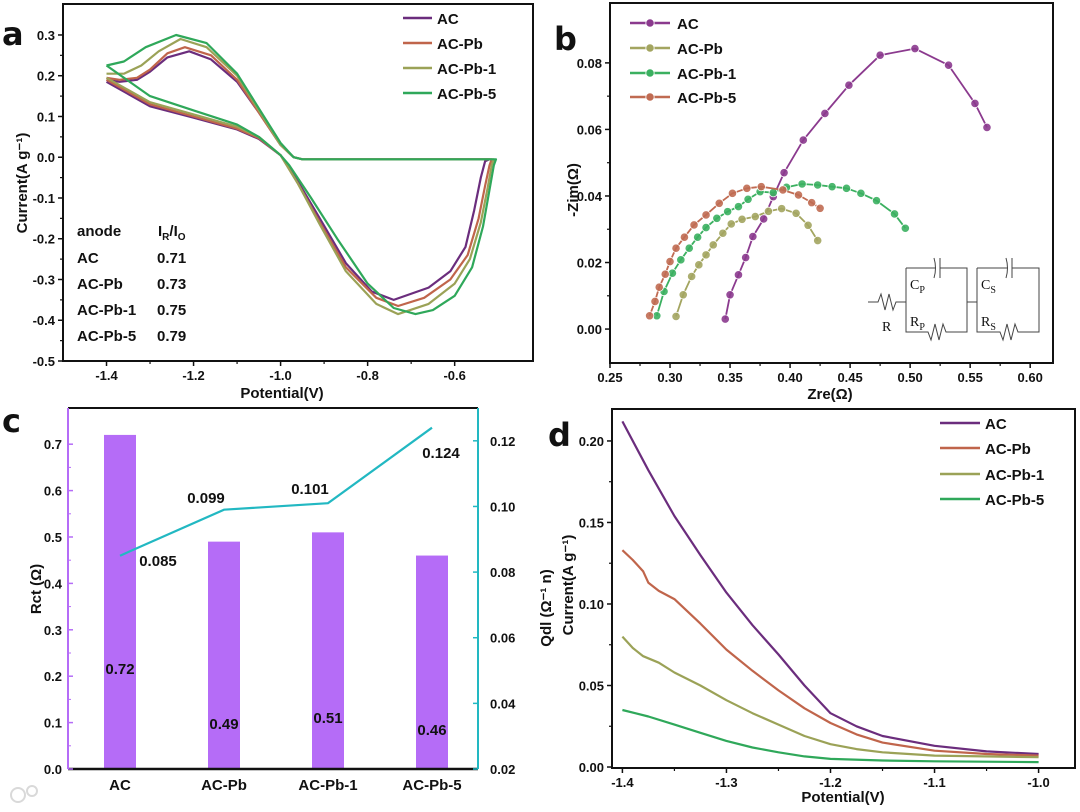 This screenshot has height=812, width=1080. I want to click on panel-a-y-tick-label: 0.1, so click(46, 116).